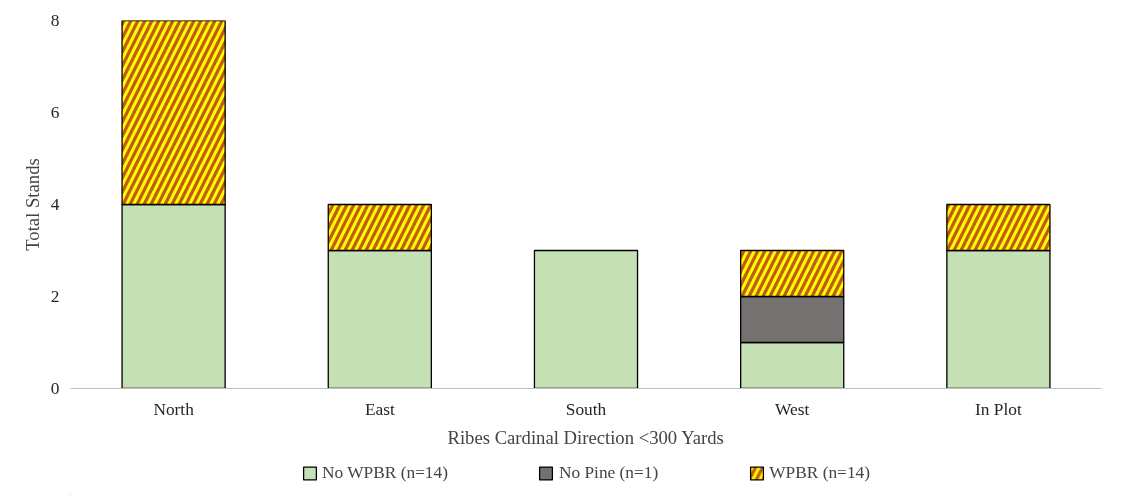 This screenshot has width=1141, height=503. I want to click on y-tick-label: 4, so click(55, 204).